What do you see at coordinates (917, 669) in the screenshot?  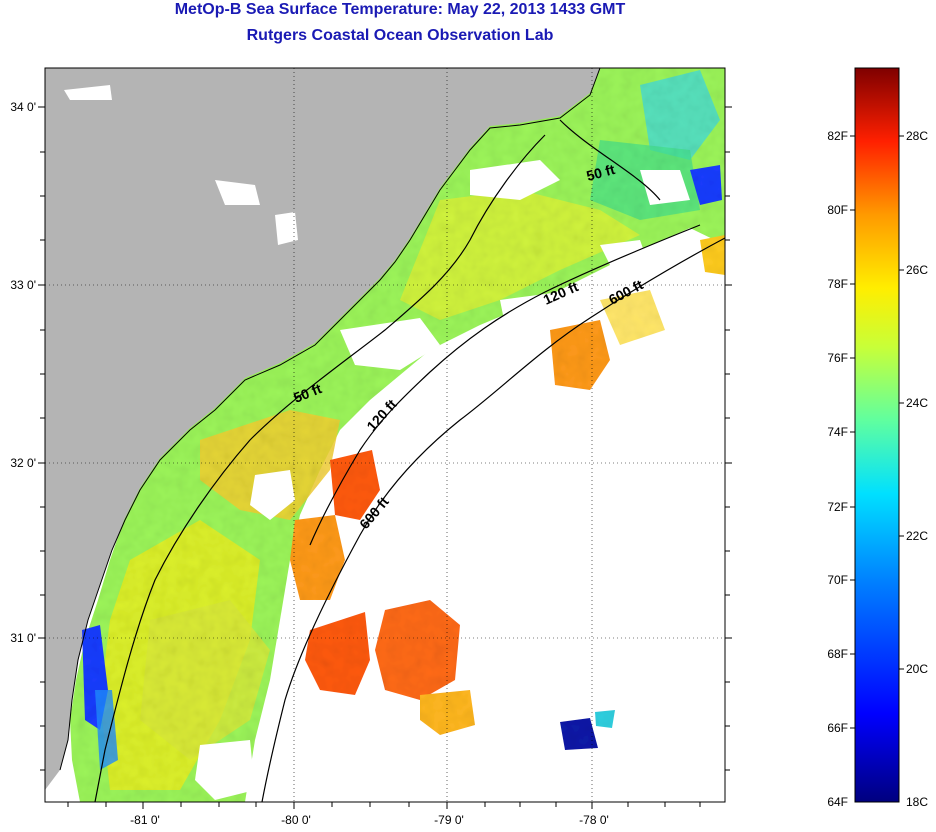 I see `colorbar-c-label: 20C` at bounding box center [917, 669].